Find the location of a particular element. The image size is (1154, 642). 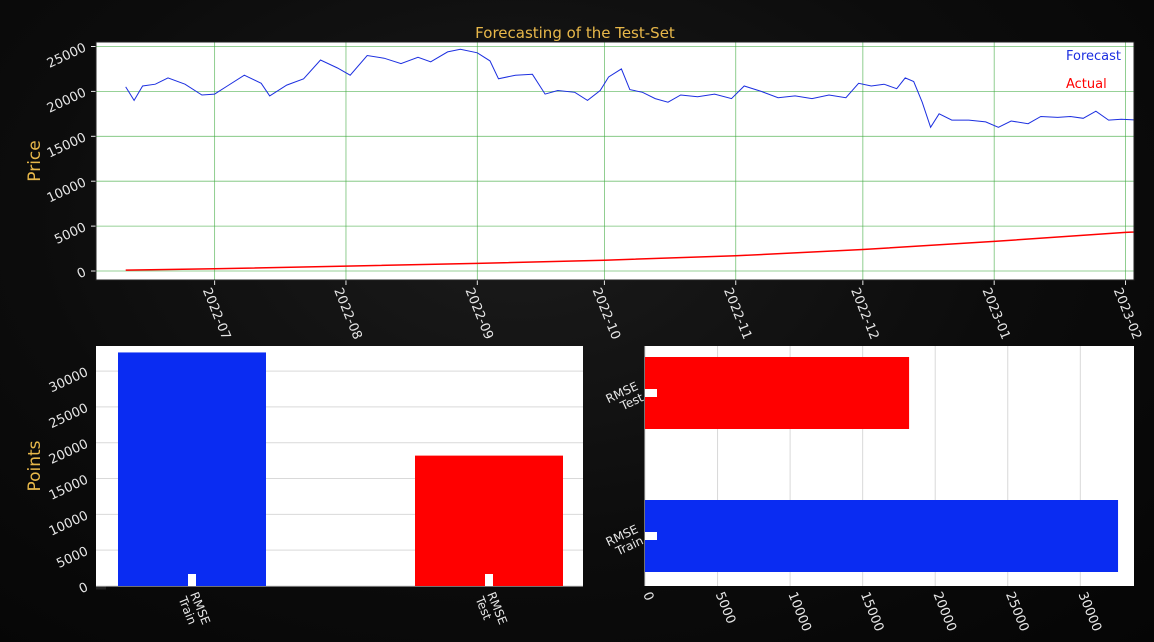

x-tick-label: 2023-02 is located at coordinates (1127, 314).